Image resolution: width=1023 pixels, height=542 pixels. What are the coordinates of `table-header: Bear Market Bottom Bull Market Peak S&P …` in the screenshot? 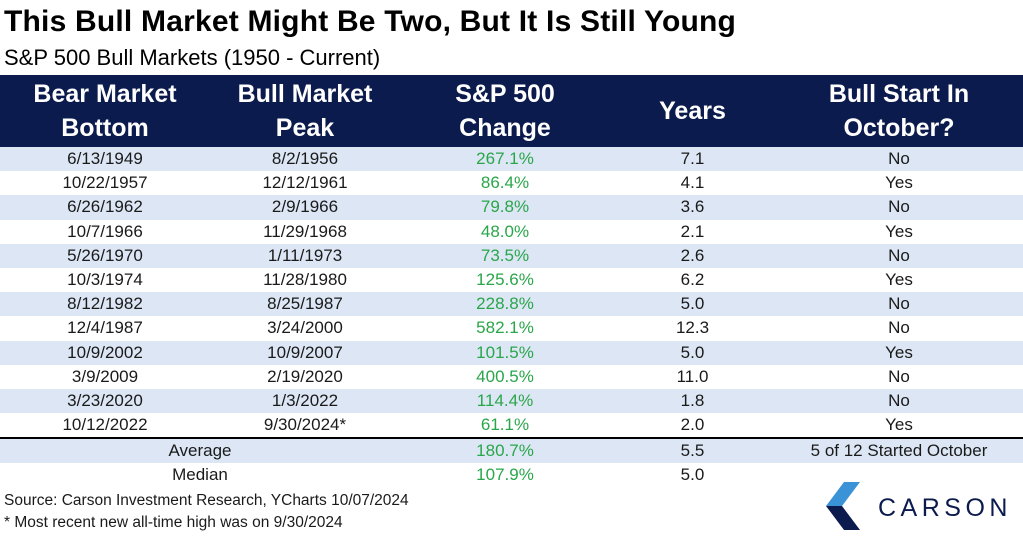 It's located at (511, 111).